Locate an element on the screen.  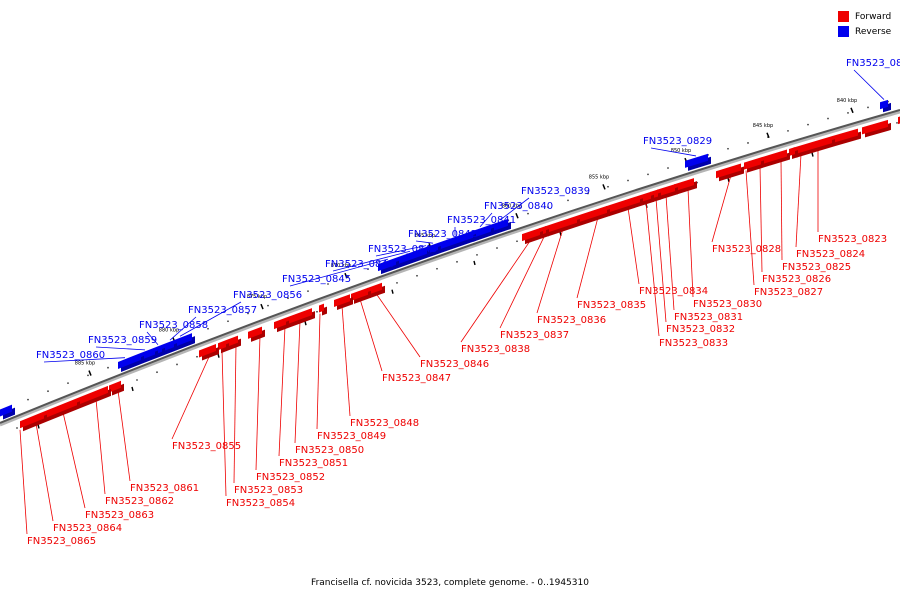
gene-label: FN3523_0865 is located at coordinates (61, 541).